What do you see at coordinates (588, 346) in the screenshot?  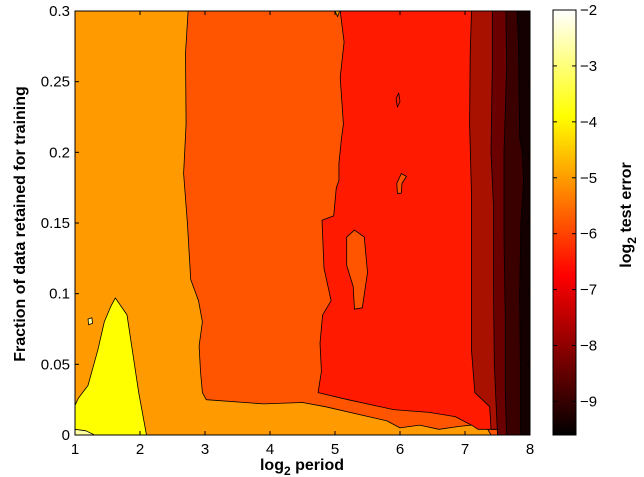 I see `colorbar-tick-label: −8` at bounding box center [588, 346].